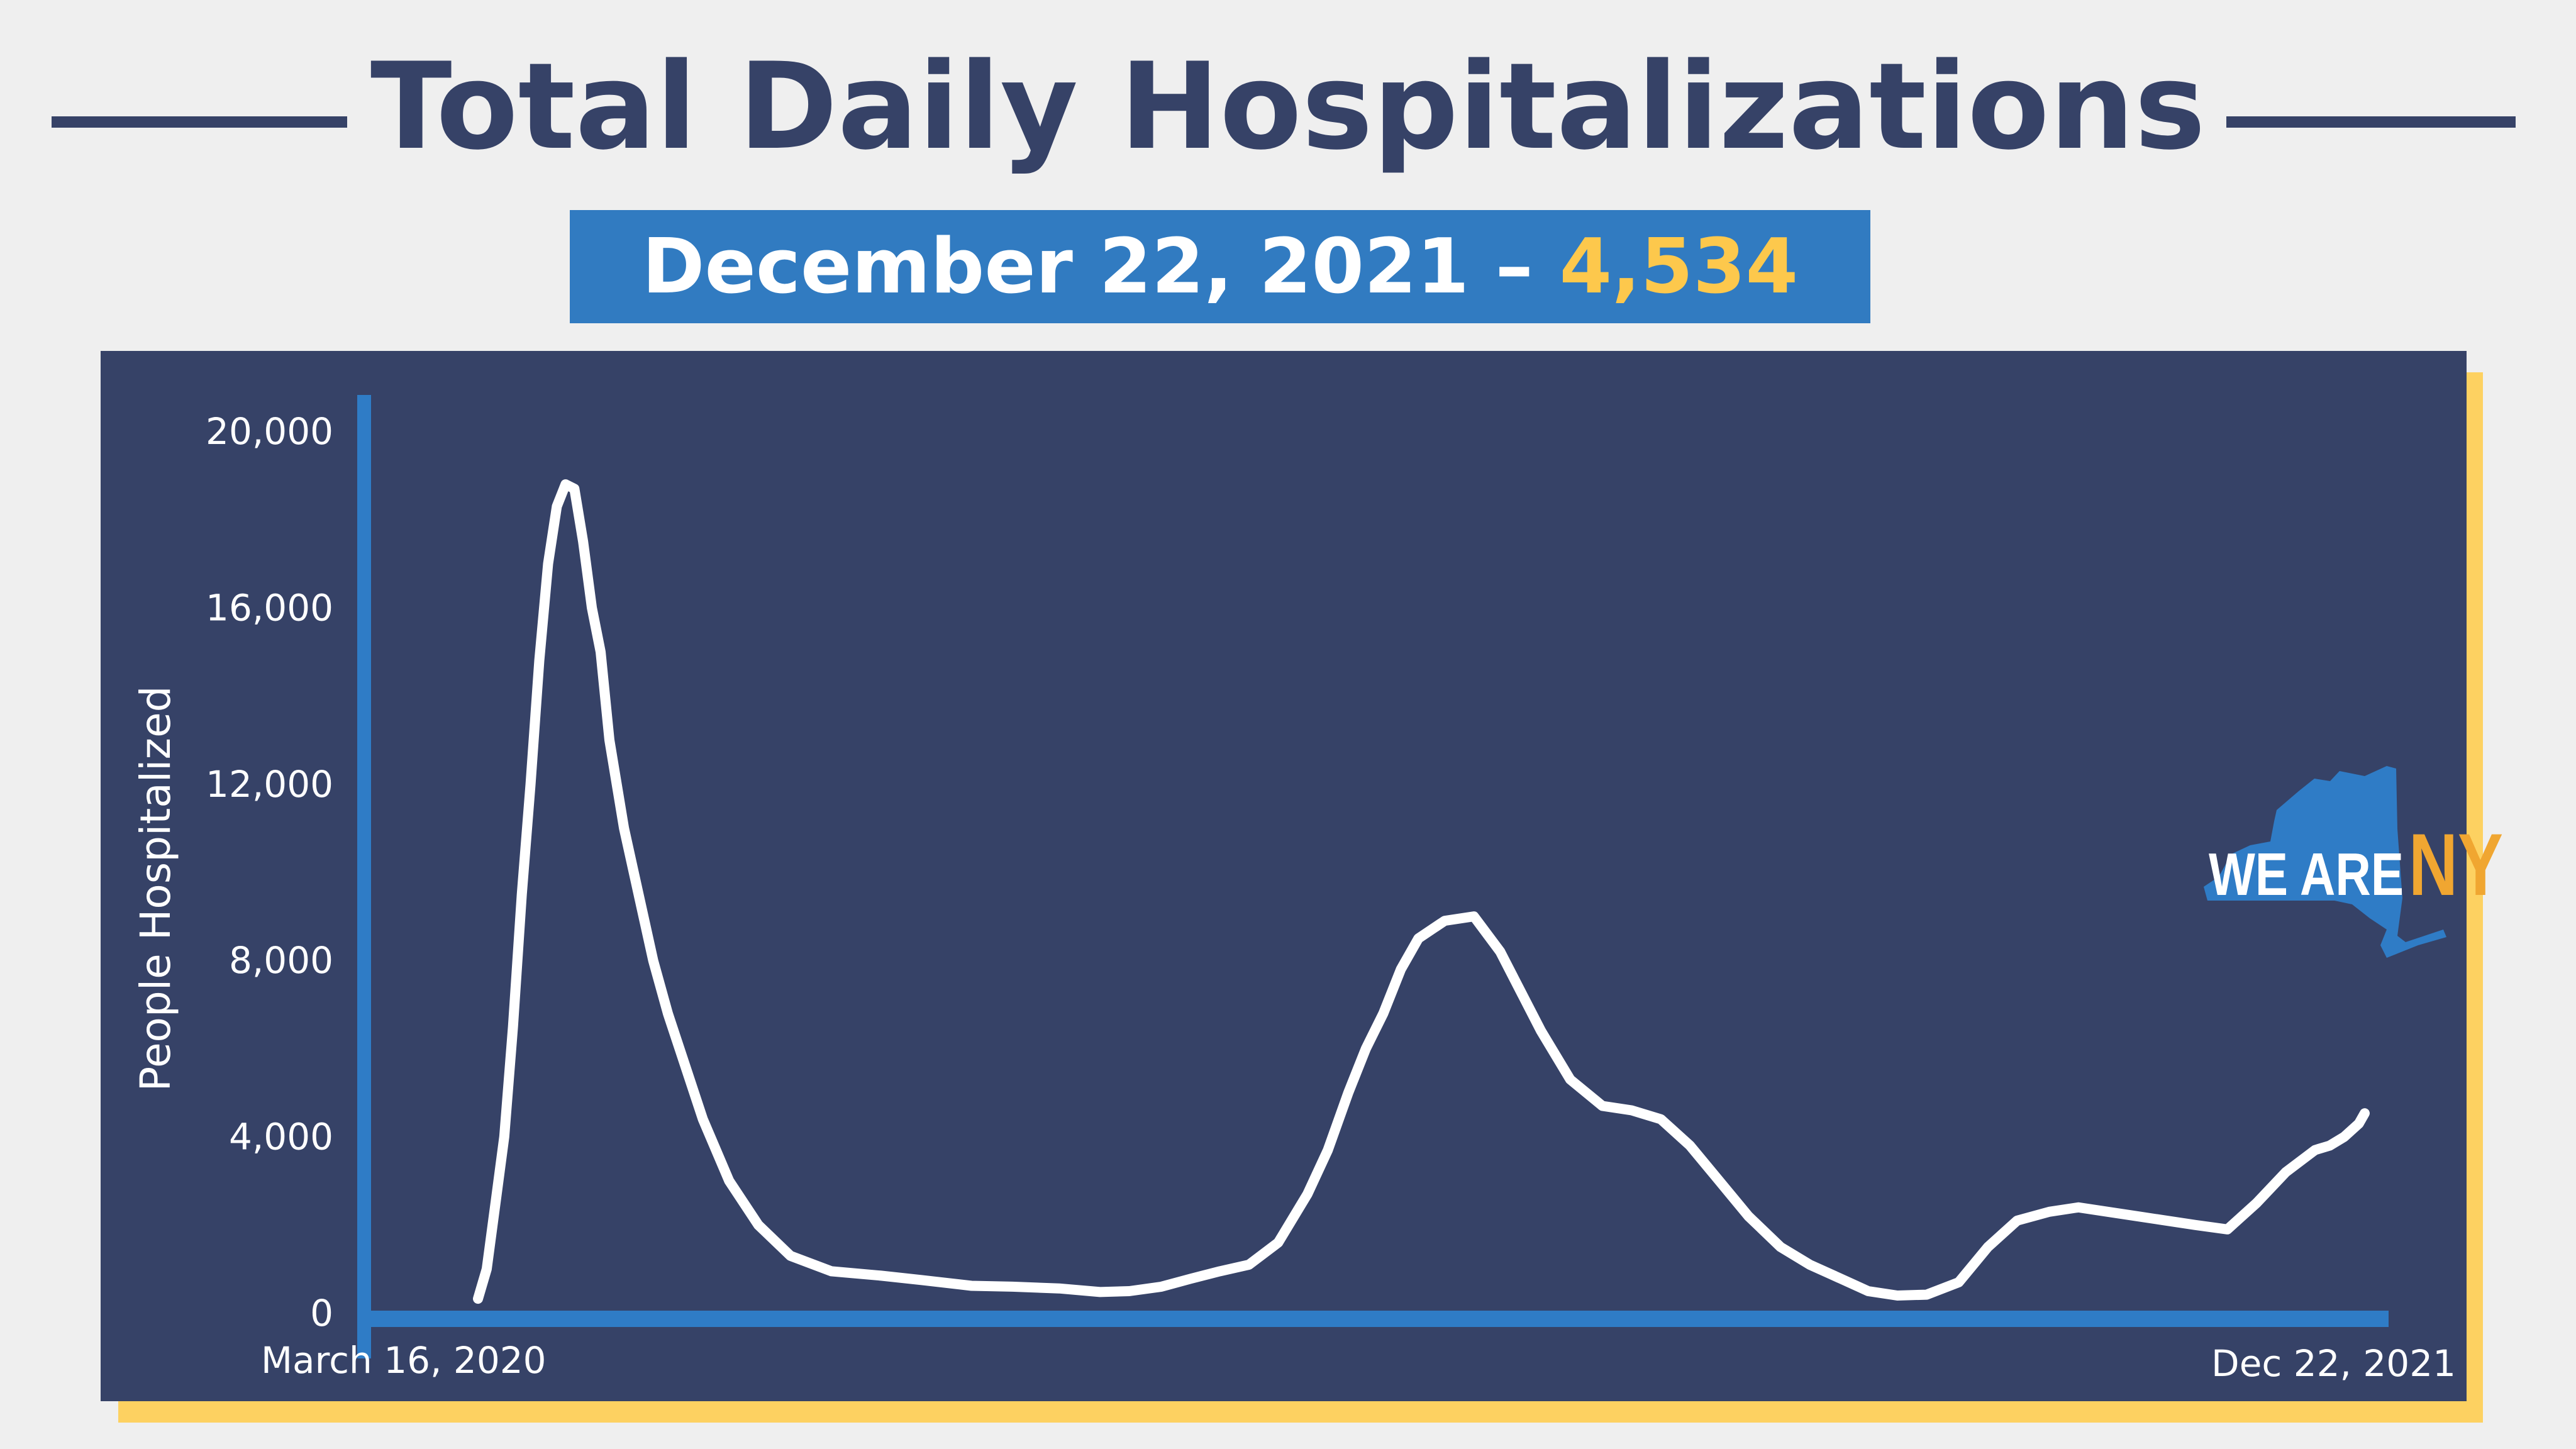 The image size is (2576, 1449). I want to click on we-are-ny-logo: WE ARE NY, so click(2353, 862).